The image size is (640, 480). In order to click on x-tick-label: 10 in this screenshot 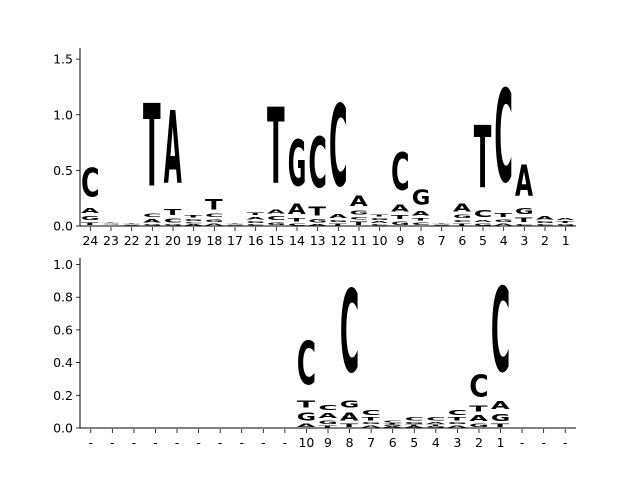, I will do `click(380, 240)`.